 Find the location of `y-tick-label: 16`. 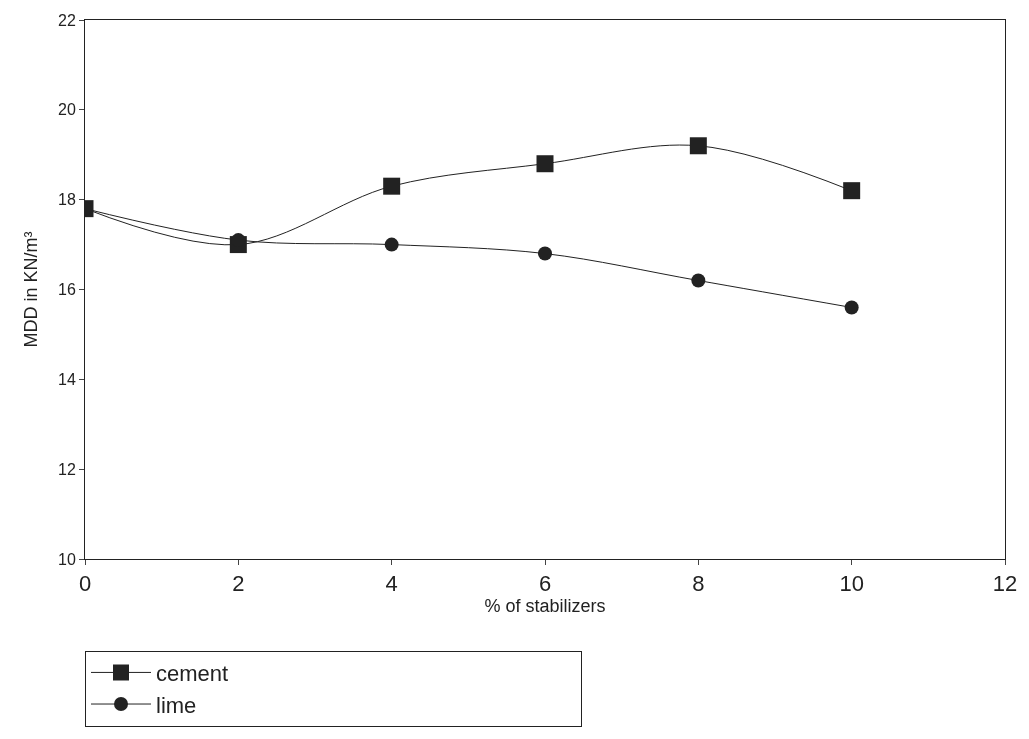

y-tick-label: 16 is located at coordinates (67, 290).